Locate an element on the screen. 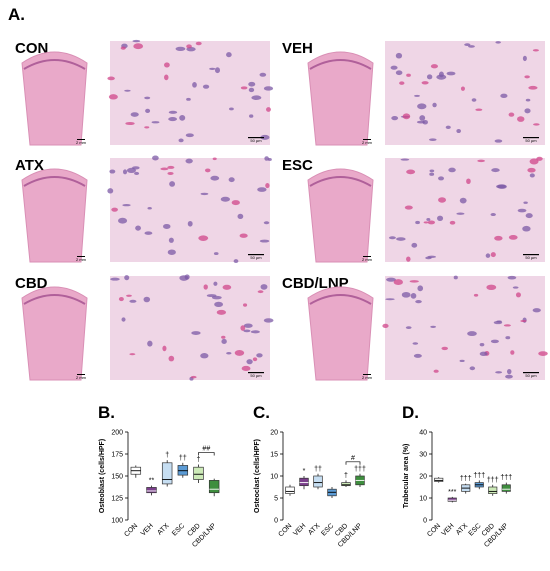 The width and height of the screenshot is (550, 571). scale-bar-label: 2 mm is located at coordinates (367, 259).